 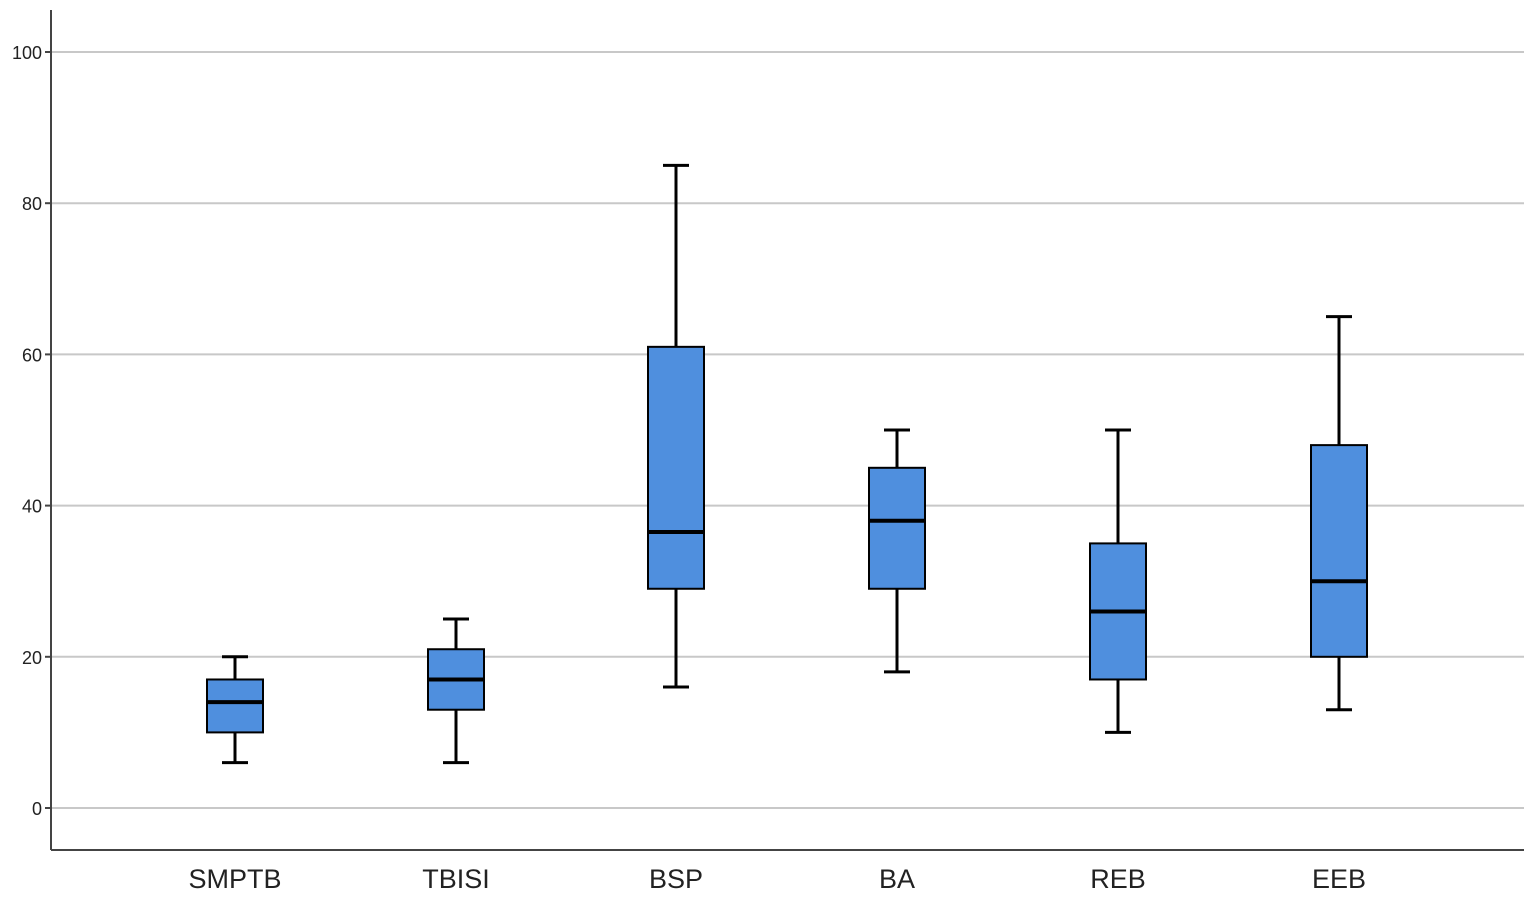 What do you see at coordinates (27, 53) in the screenshot?
I see `y-tick-label-100: 100` at bounding box center [27, 53].